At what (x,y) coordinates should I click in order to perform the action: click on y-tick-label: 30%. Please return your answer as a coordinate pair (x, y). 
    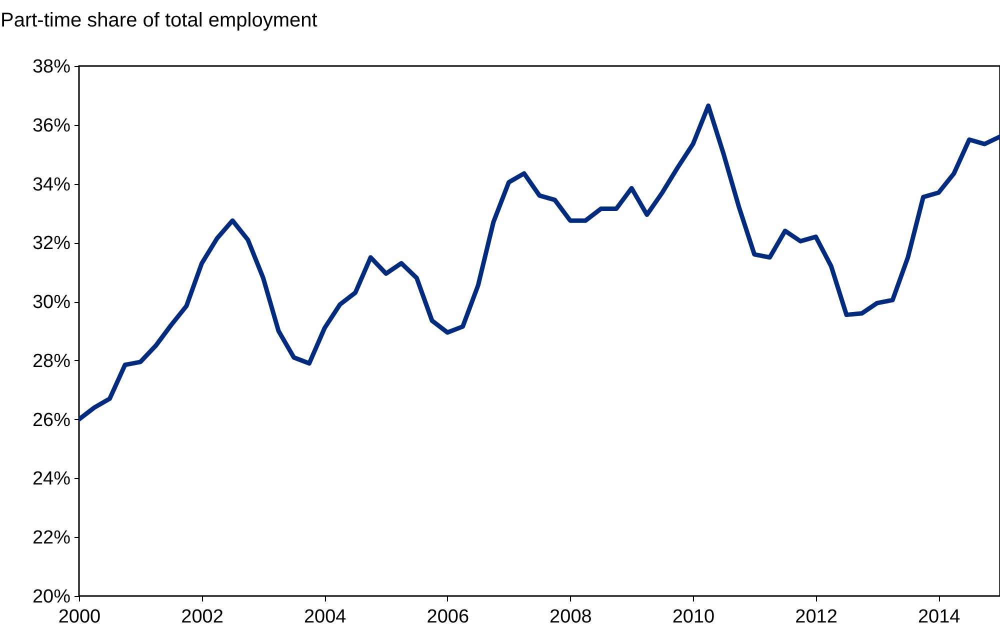
    Looking at the image, I should click on (51, 303).